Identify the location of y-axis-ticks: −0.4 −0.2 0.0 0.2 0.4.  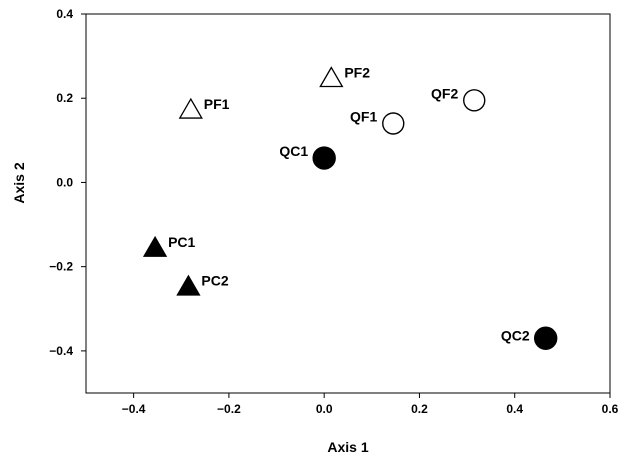
(67, 182).